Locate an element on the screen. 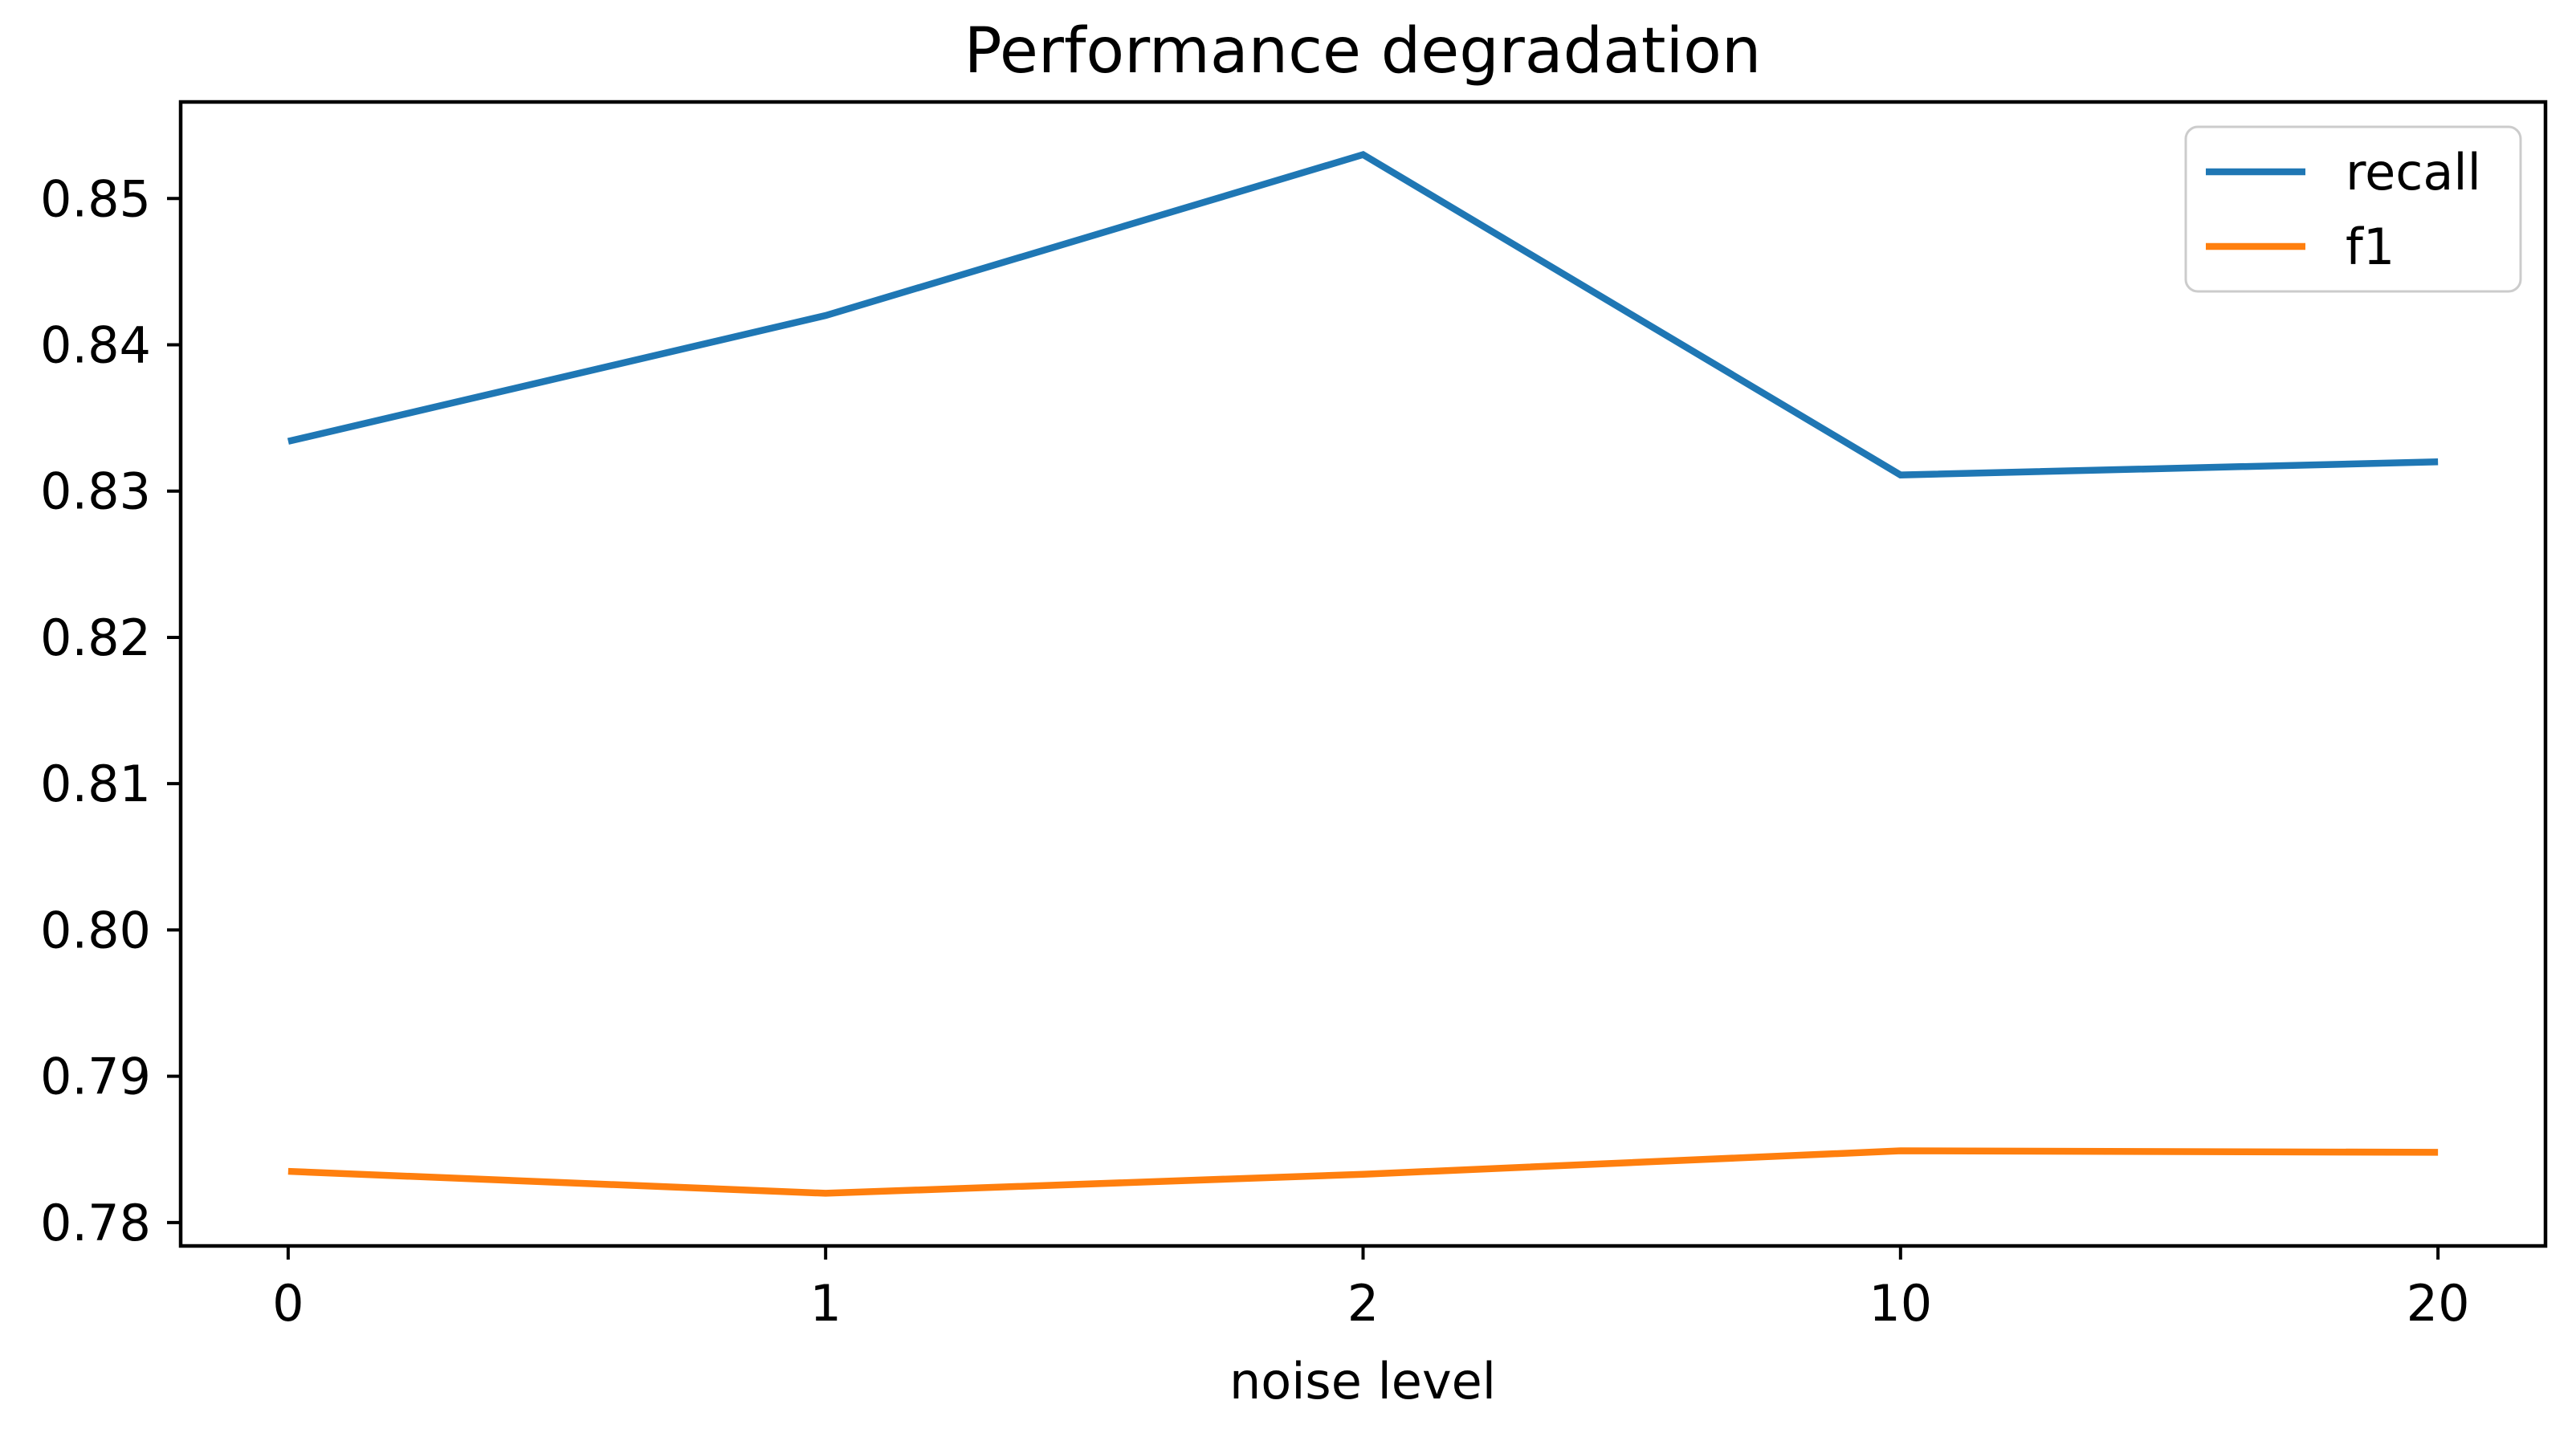 The width and height of the screenshot is (2576, 1437). y-tick-label: 0.80 is located at coordinates (95, 930).